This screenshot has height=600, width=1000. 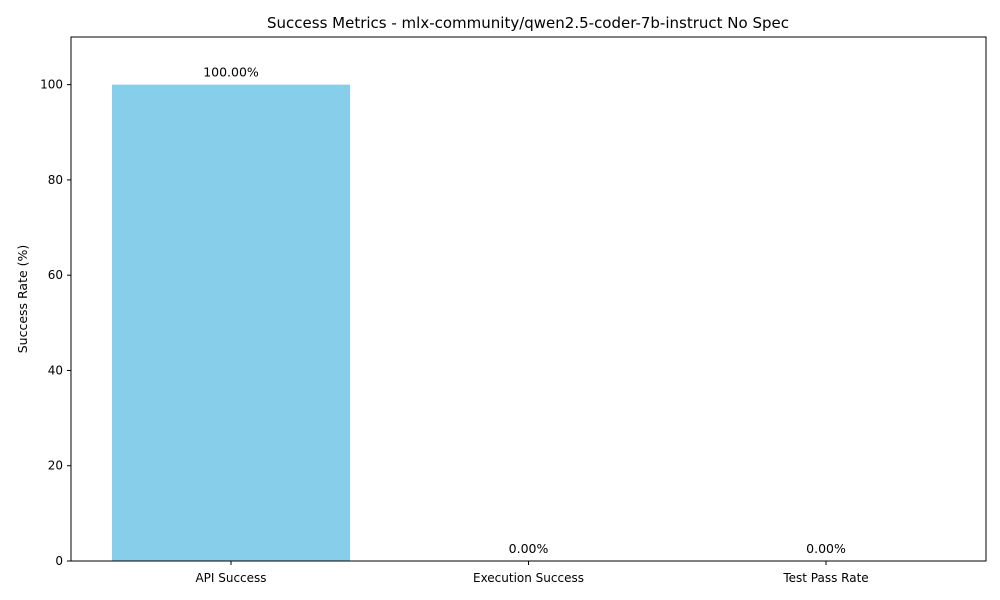 What do you see at coordinates (55, 323) in the screenshot?
I see `y-axis: 0 20 40 60 80 100` at bounding box center [55, 323].